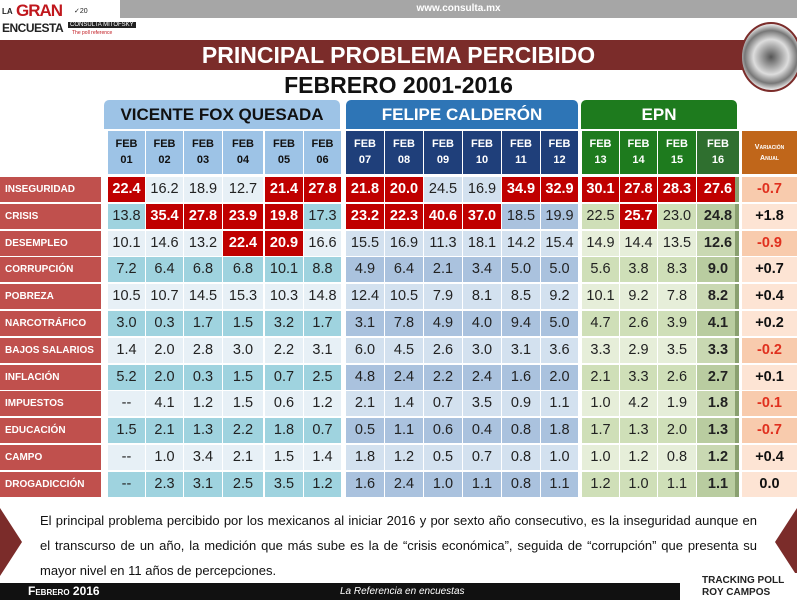 The height and width of the screenshot is (600, 797). Describe the element at coordinates (718, 243) in the screenshot. I see `table-cell: 12.6` at that location.